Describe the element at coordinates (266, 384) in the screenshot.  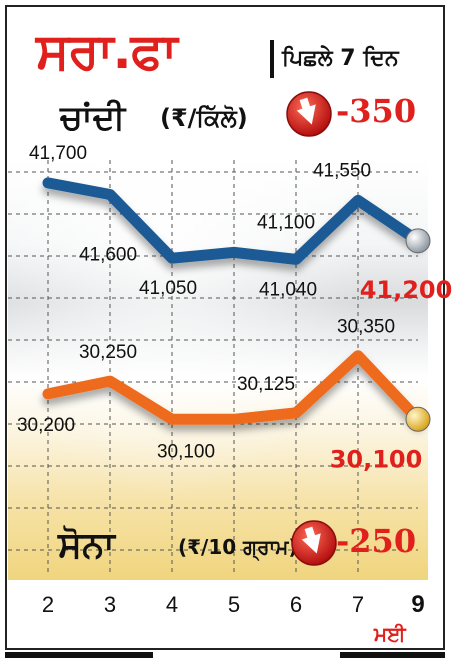
I see `gold-value-label: 30,125` at that location.